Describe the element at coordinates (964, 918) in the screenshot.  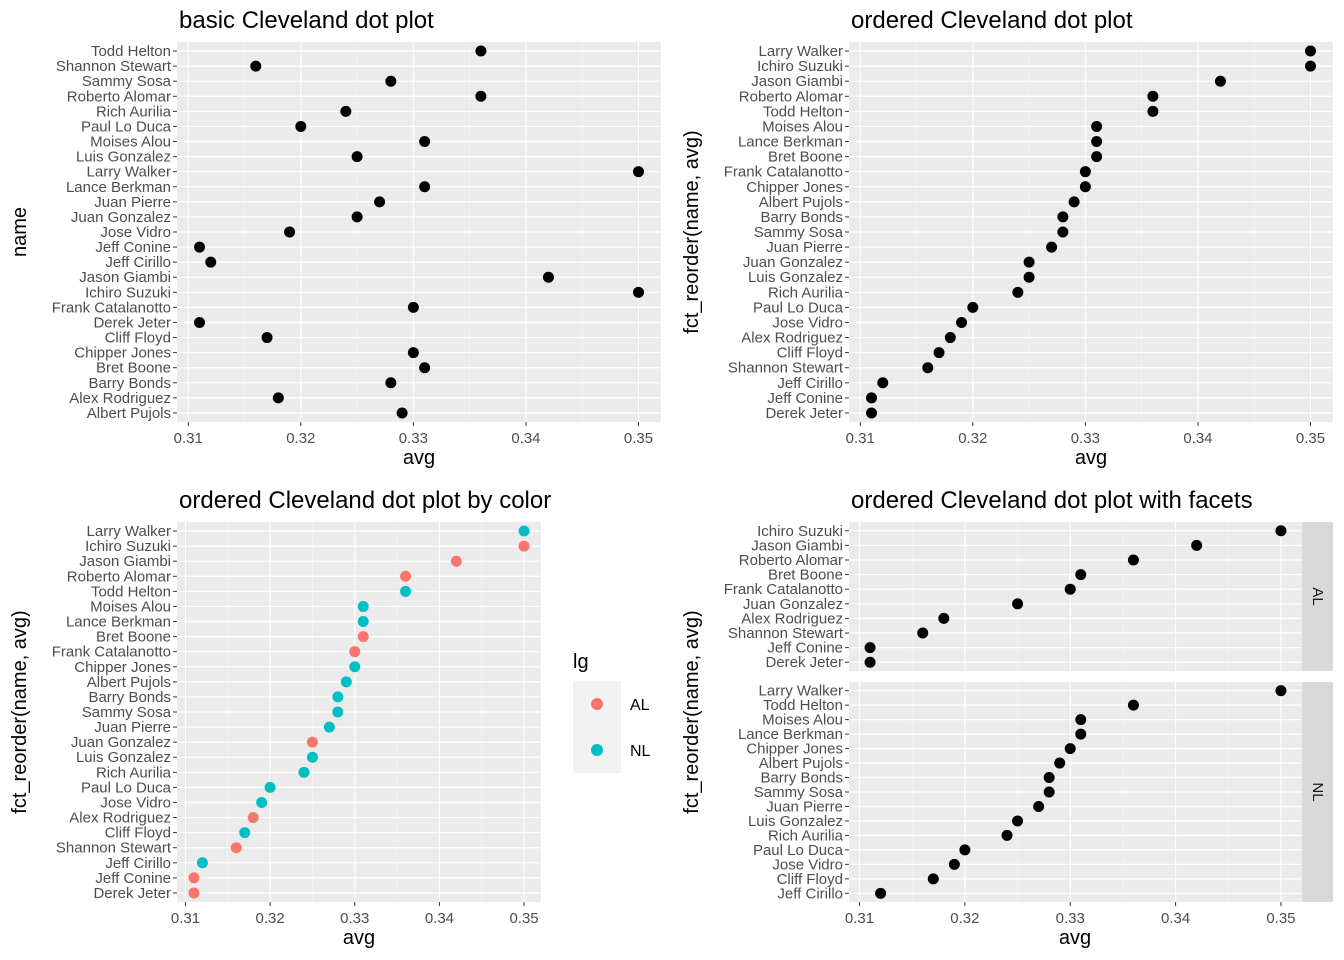
I see `plot-d-xtick-label: 0.32` at that location.